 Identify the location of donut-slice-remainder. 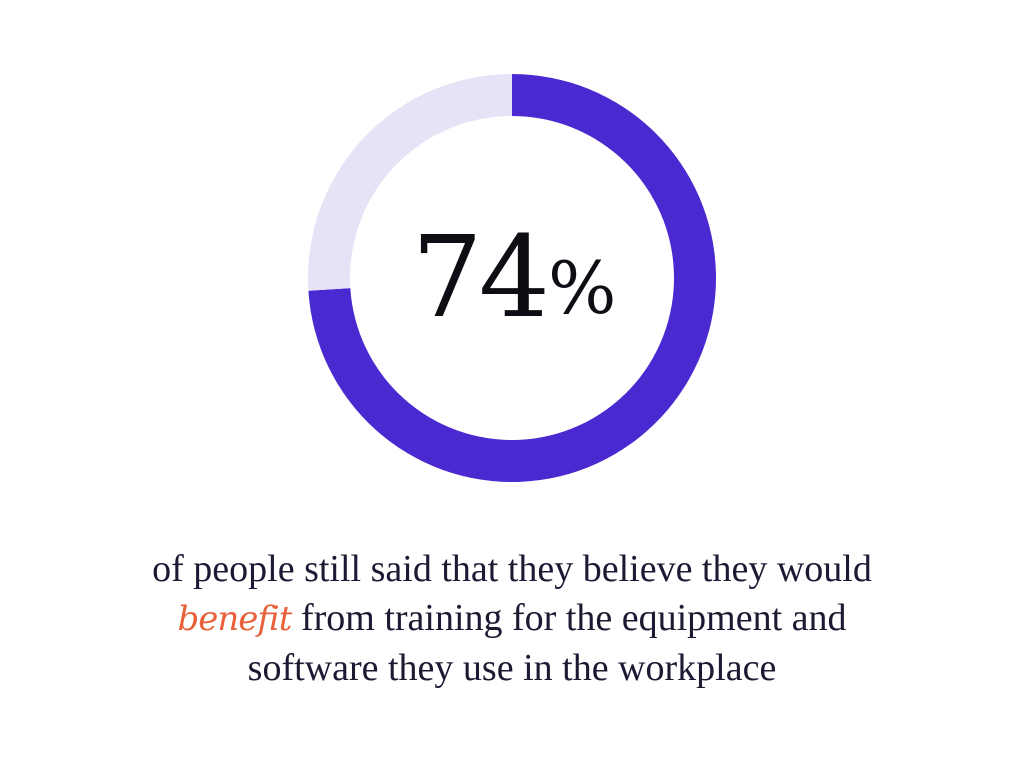
(410, 182).